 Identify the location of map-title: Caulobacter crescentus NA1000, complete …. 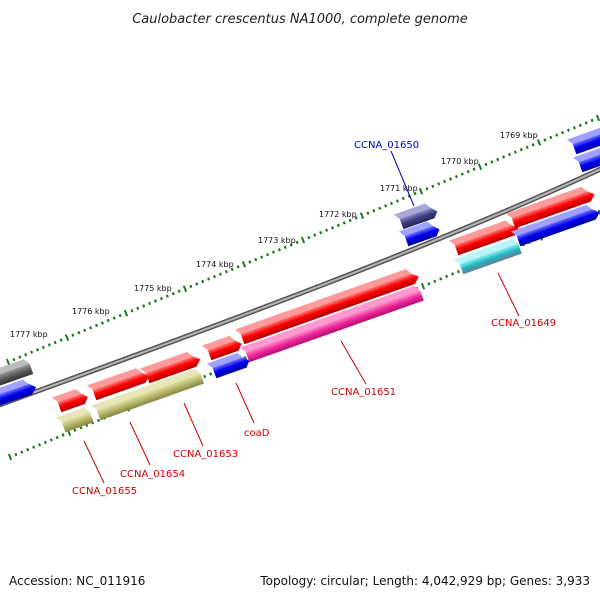
(300, 19).